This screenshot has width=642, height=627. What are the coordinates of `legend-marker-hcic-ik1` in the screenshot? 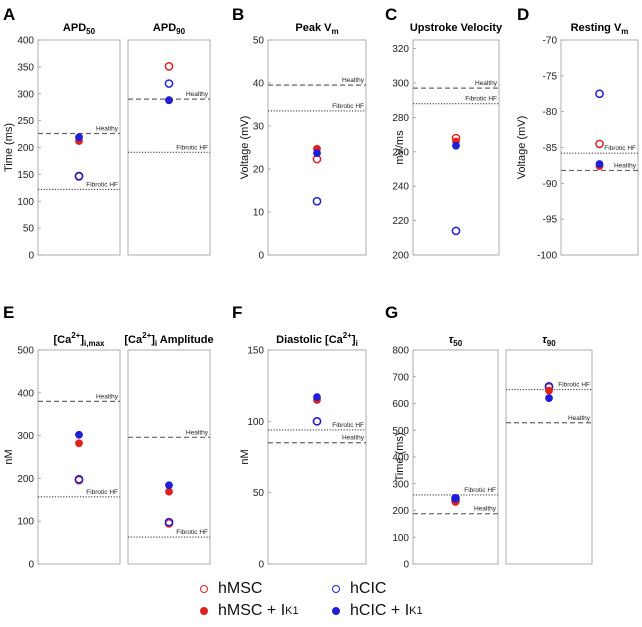 It's located at (336, 611).